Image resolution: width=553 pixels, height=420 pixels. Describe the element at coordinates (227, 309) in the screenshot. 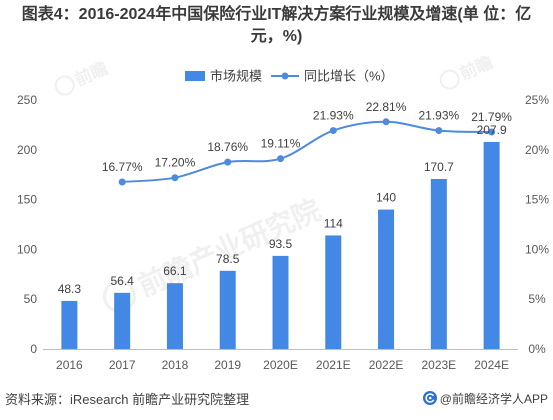

I see `bar-2019` at that location.